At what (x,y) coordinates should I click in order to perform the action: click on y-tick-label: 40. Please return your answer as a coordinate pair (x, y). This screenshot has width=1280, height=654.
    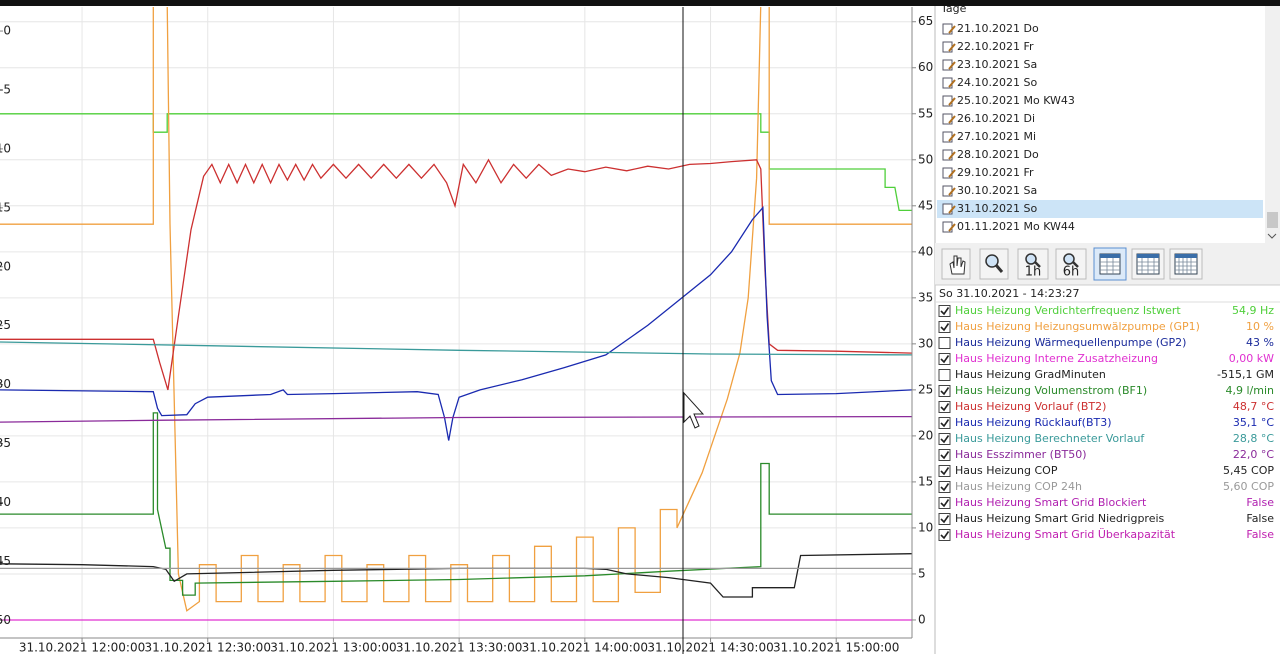
    Looking at the image, I should click on (925, 251).